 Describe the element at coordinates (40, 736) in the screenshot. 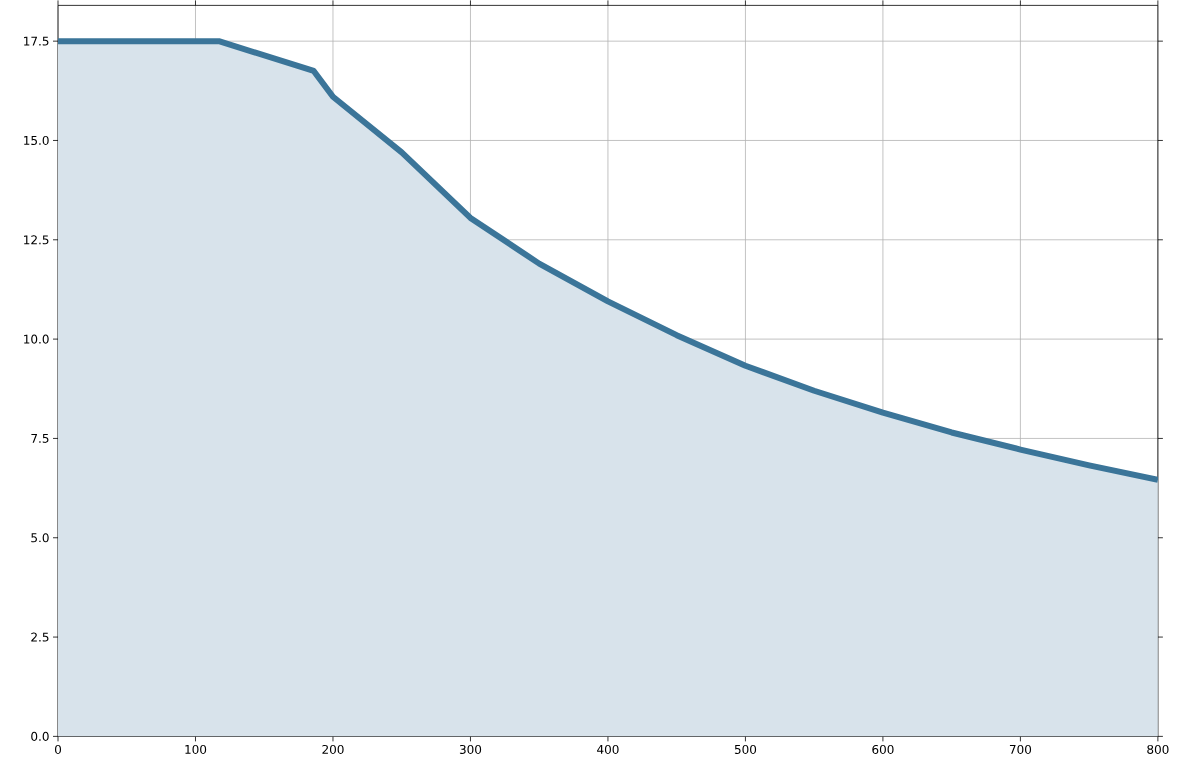

I see `y-tick-label: 0.0` at that location.